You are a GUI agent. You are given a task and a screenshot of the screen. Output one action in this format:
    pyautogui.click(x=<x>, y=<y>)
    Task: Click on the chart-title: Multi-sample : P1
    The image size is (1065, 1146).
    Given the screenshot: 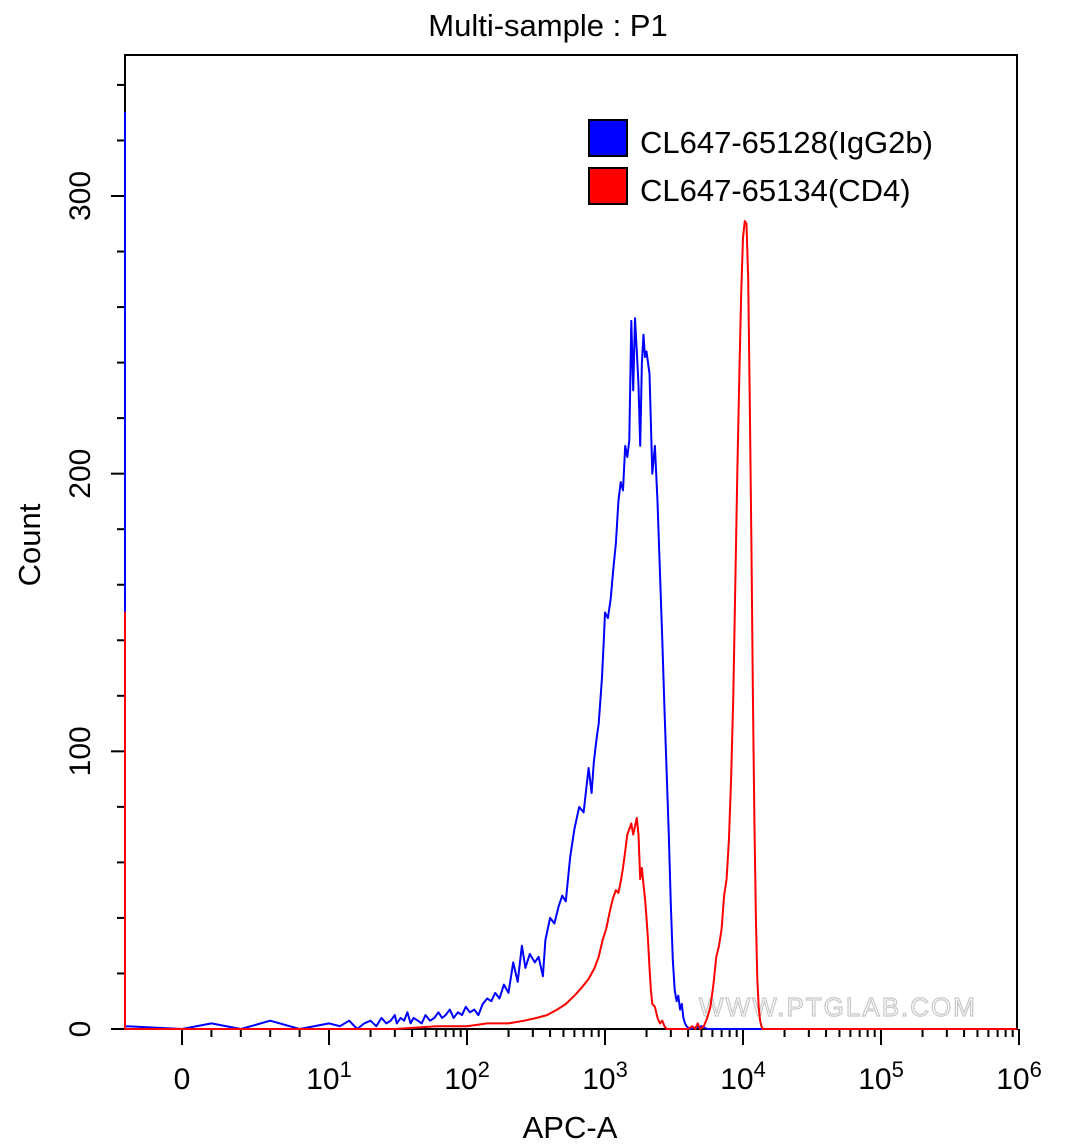 What is the action you would take?
    pyautogui.click(x=547, y=25)
    